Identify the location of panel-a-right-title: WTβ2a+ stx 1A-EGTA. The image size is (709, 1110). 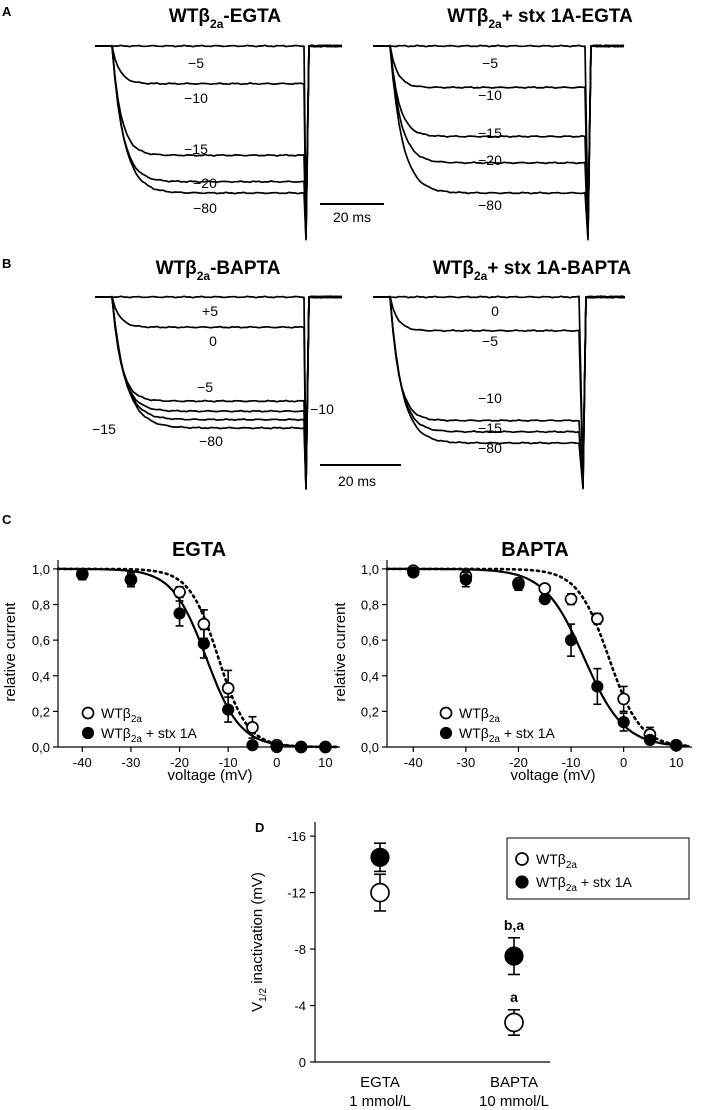
(540, 18).